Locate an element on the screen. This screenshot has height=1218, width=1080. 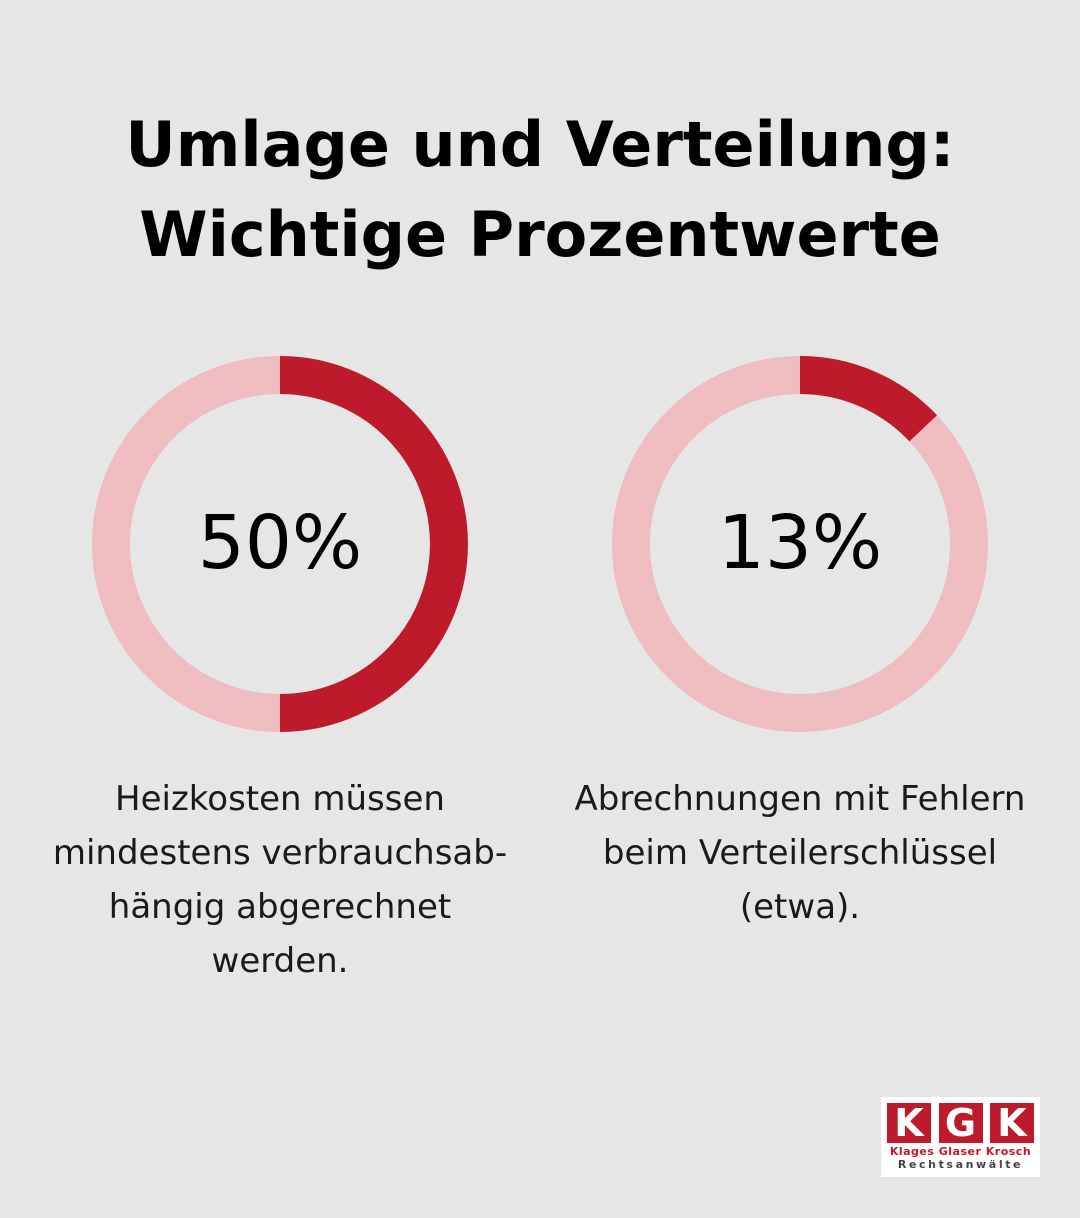
caption-2-line: beim Verteilerschlüssel is located at coordinates (800, 853).